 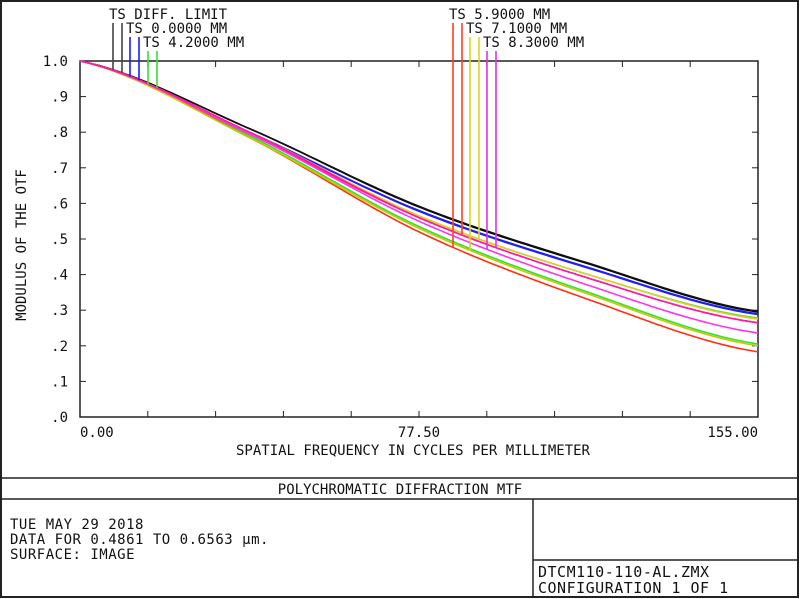 I want to click on y-tick-label: .2, so click(x=59, y=347).